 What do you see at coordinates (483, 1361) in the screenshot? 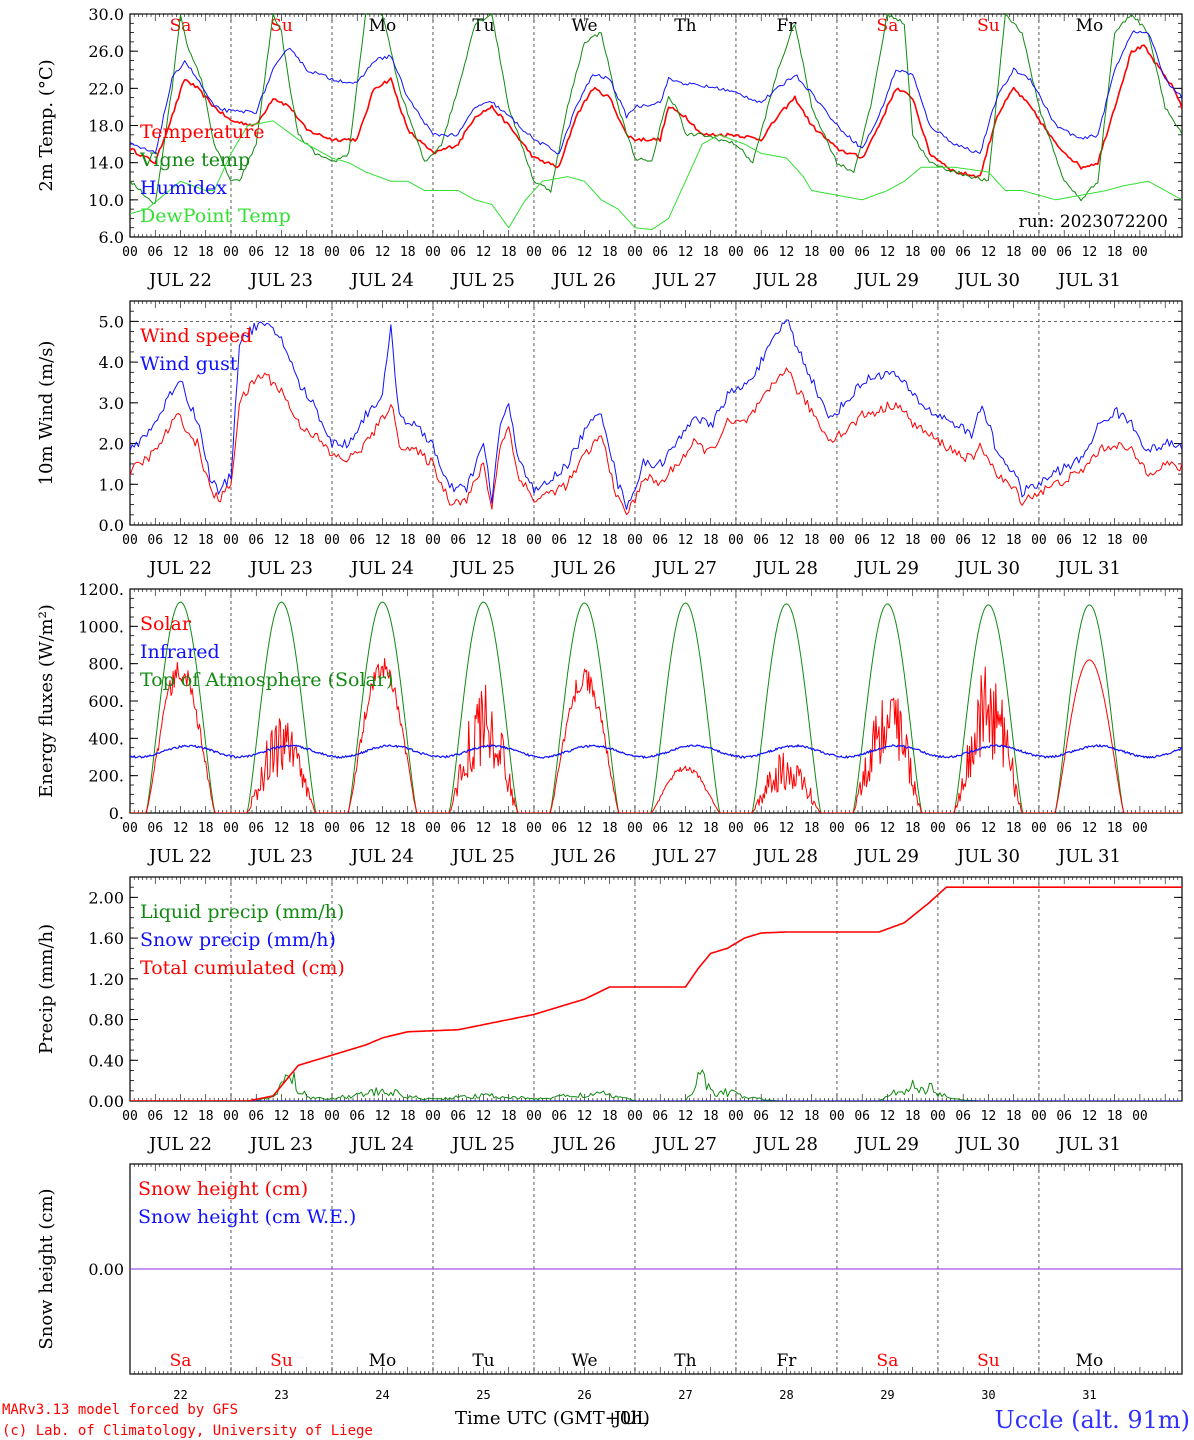
I see `weekday-label: Tu` at bounding box center [483, 1361].